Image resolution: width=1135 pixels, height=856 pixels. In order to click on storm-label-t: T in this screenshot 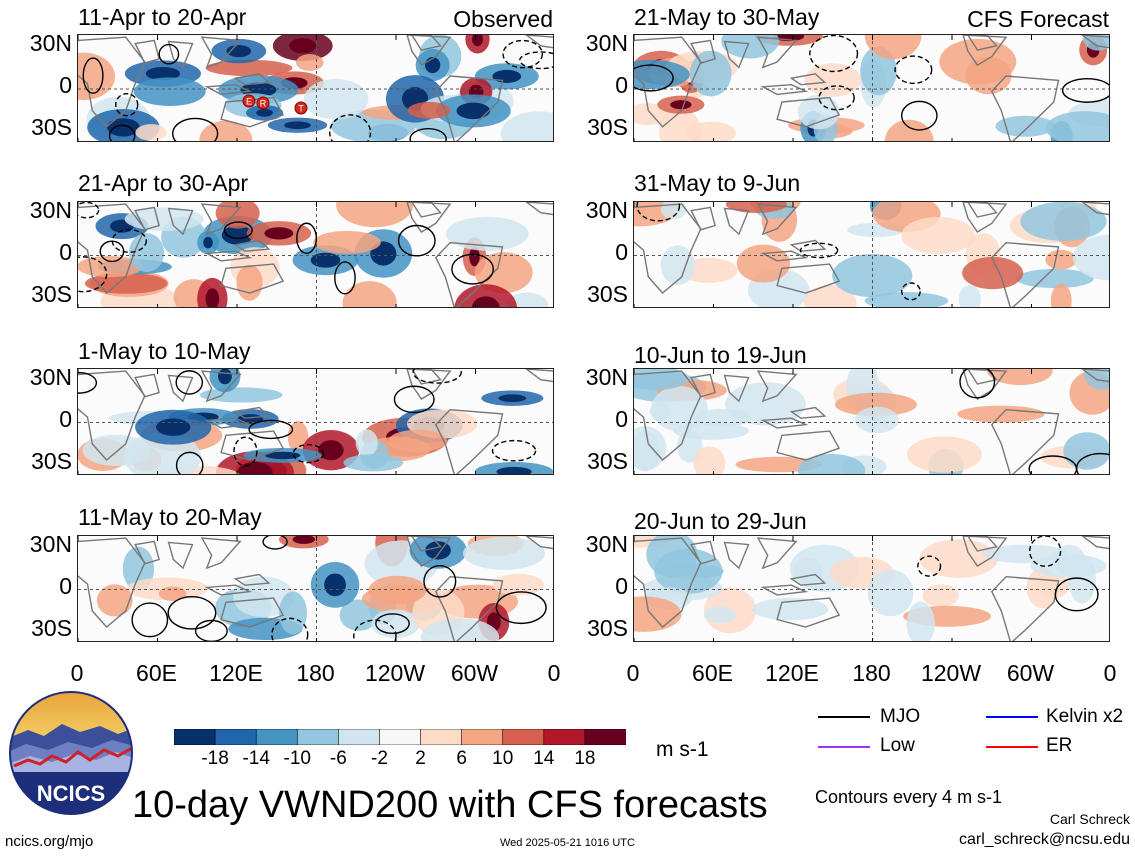, I will do `click(301, 109)`.